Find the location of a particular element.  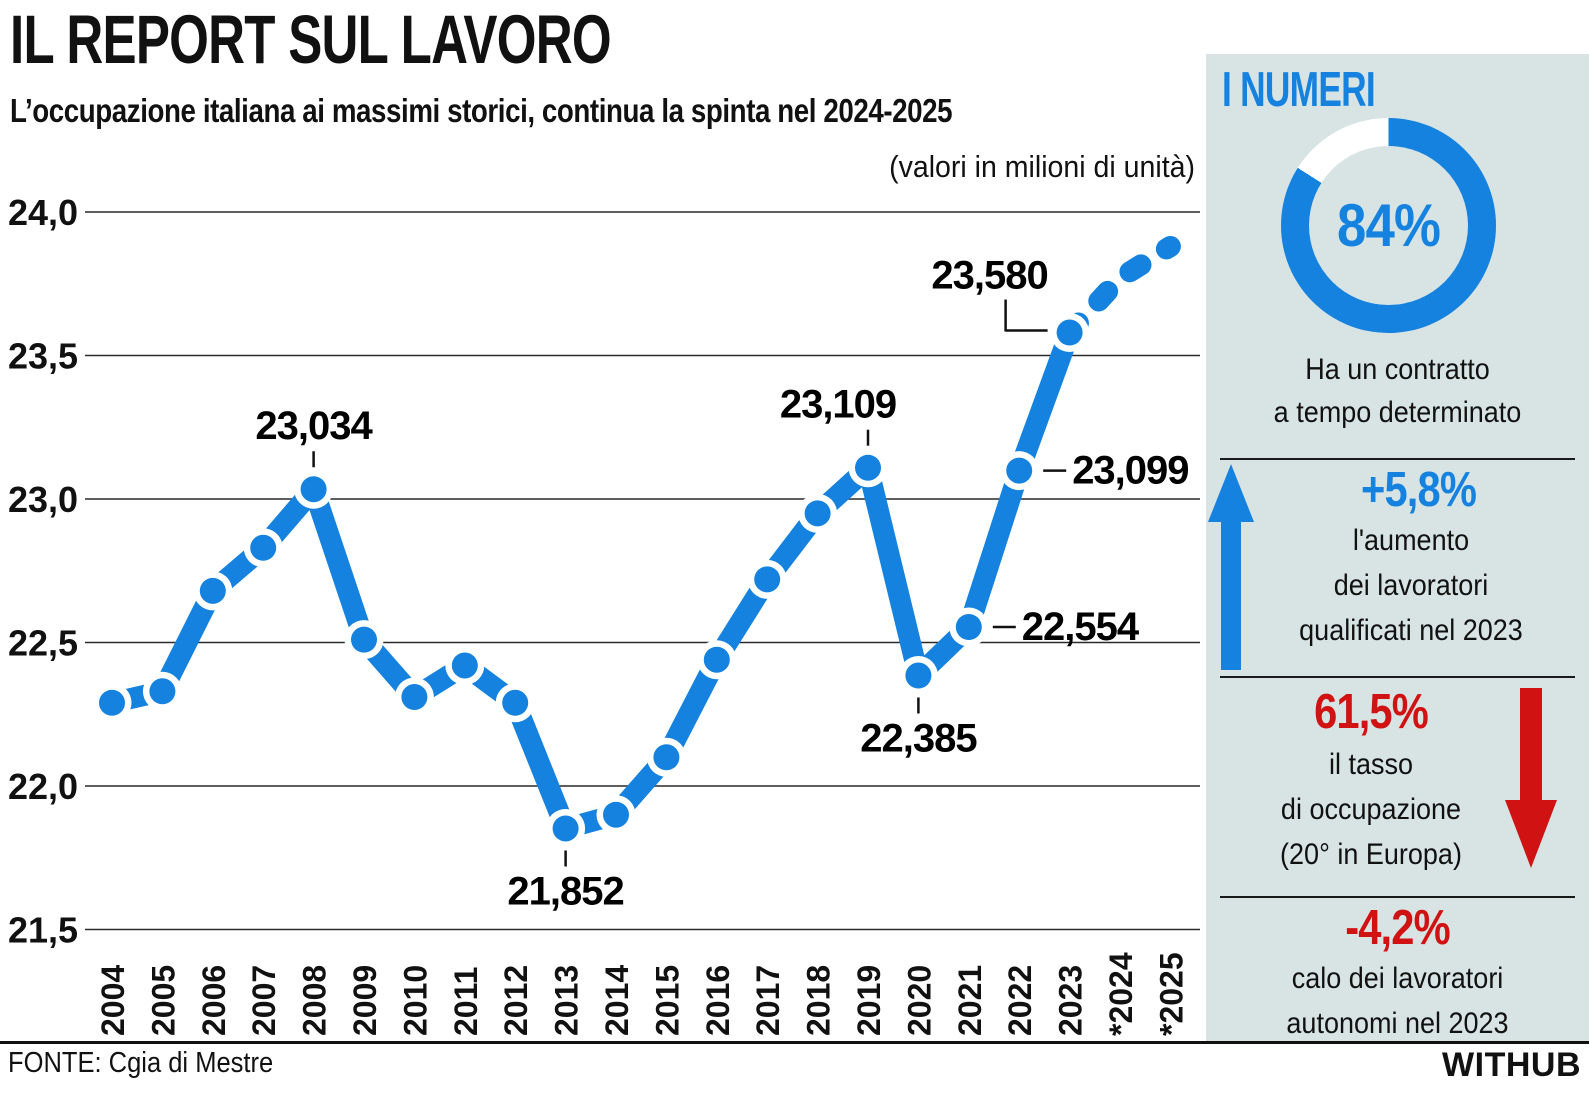

x-axis-year-label: 2008 is located at coordinates (315, 1000).